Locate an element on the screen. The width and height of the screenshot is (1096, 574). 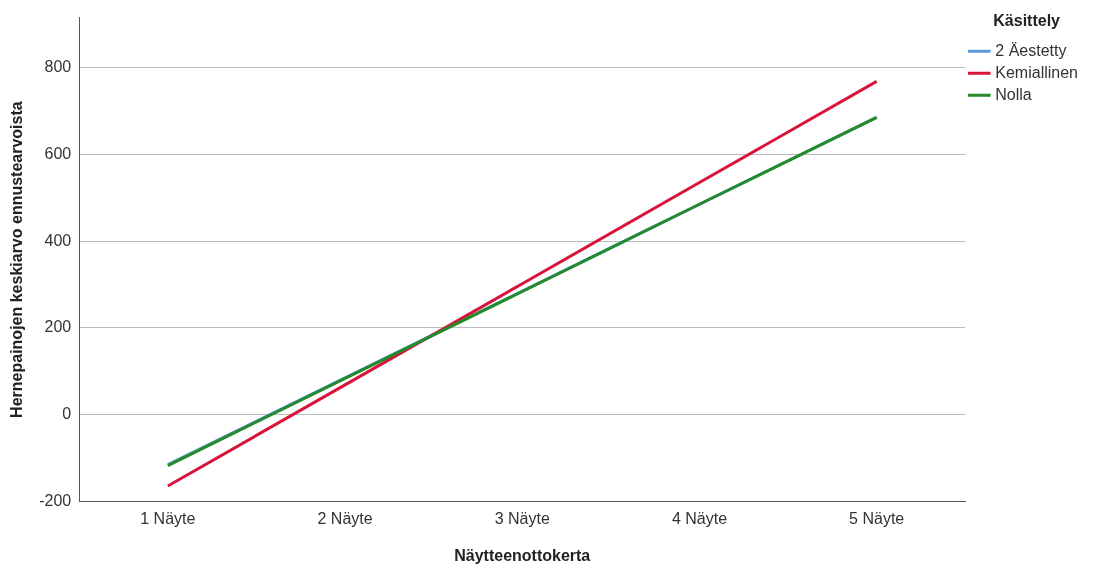
x-tick-label: 5 Näyte is located at coordinates (877, 518).